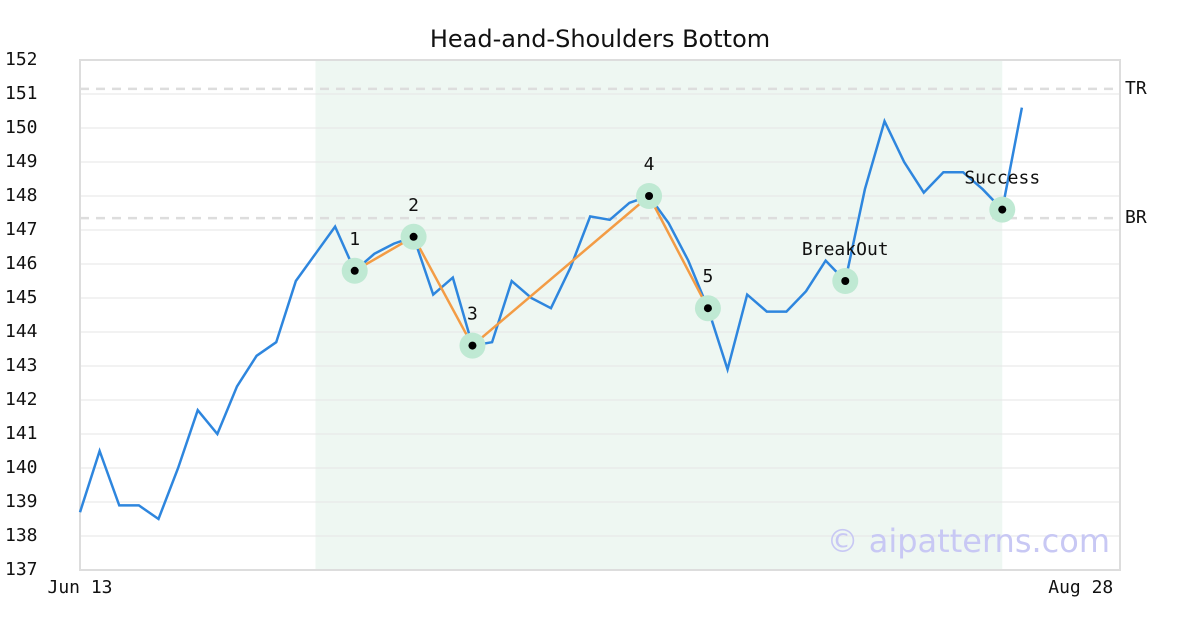 The width and height of the screenshot is (1200, 630). I want to click on x-tick-label: Aug 28, so click(1080, 587).